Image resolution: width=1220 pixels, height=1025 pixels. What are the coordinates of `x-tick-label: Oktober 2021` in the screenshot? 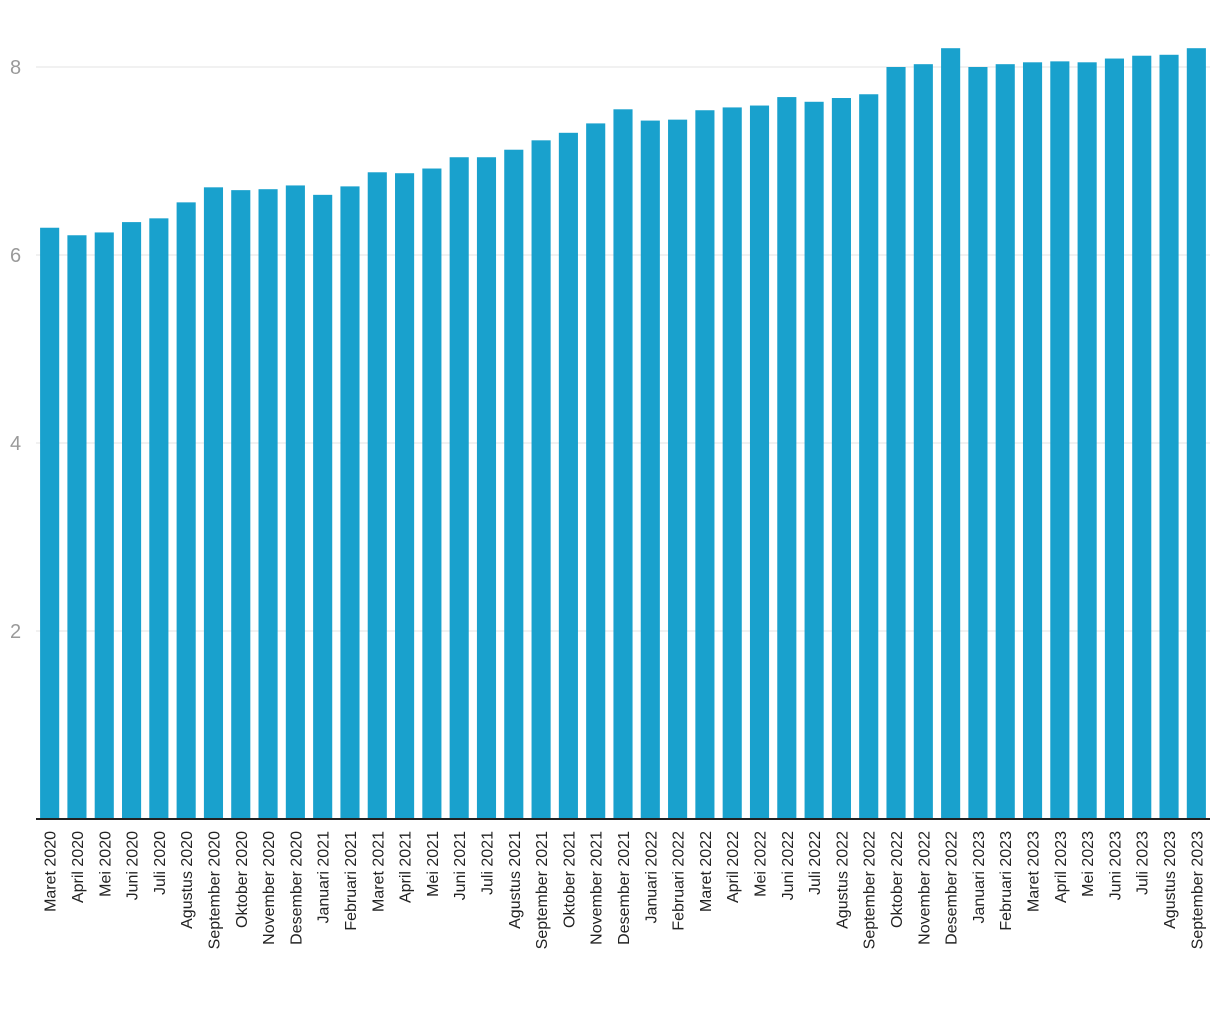 It's located at (569, 879).